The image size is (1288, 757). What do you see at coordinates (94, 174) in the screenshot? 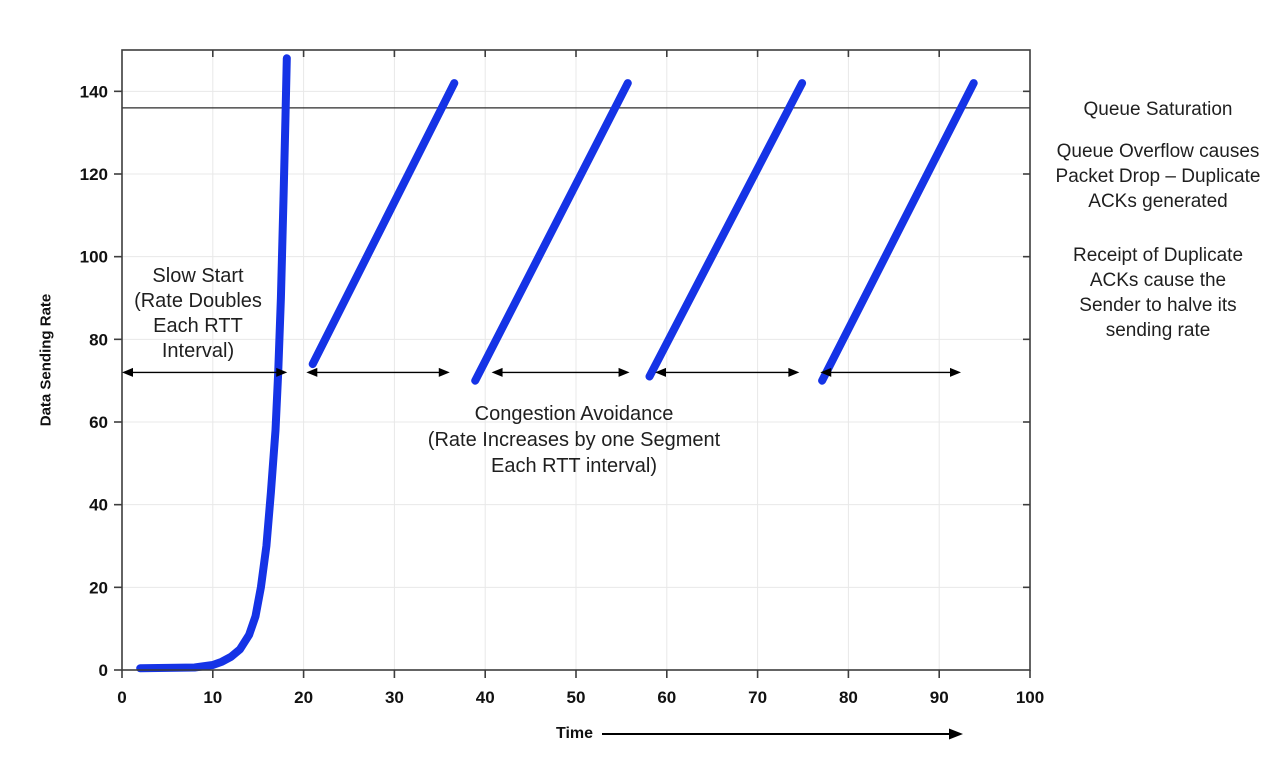
I see `y-tick-label: 120` at bounding box center [94, 174].